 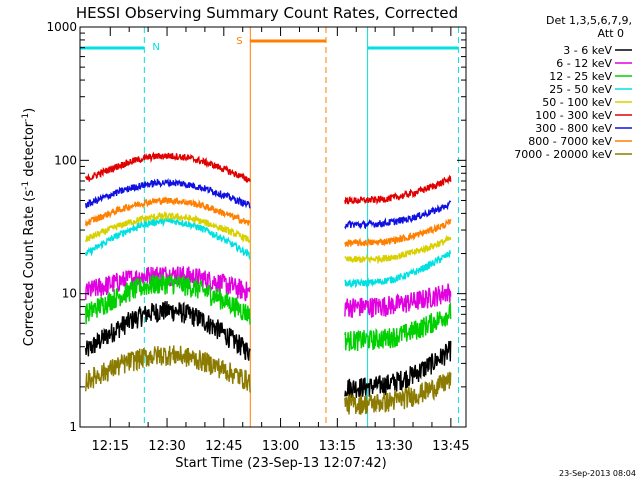 What do you see at coordinates (398, 215) in the screenshot?
I see `series-line-6-b` at bounding box center [398, 215].